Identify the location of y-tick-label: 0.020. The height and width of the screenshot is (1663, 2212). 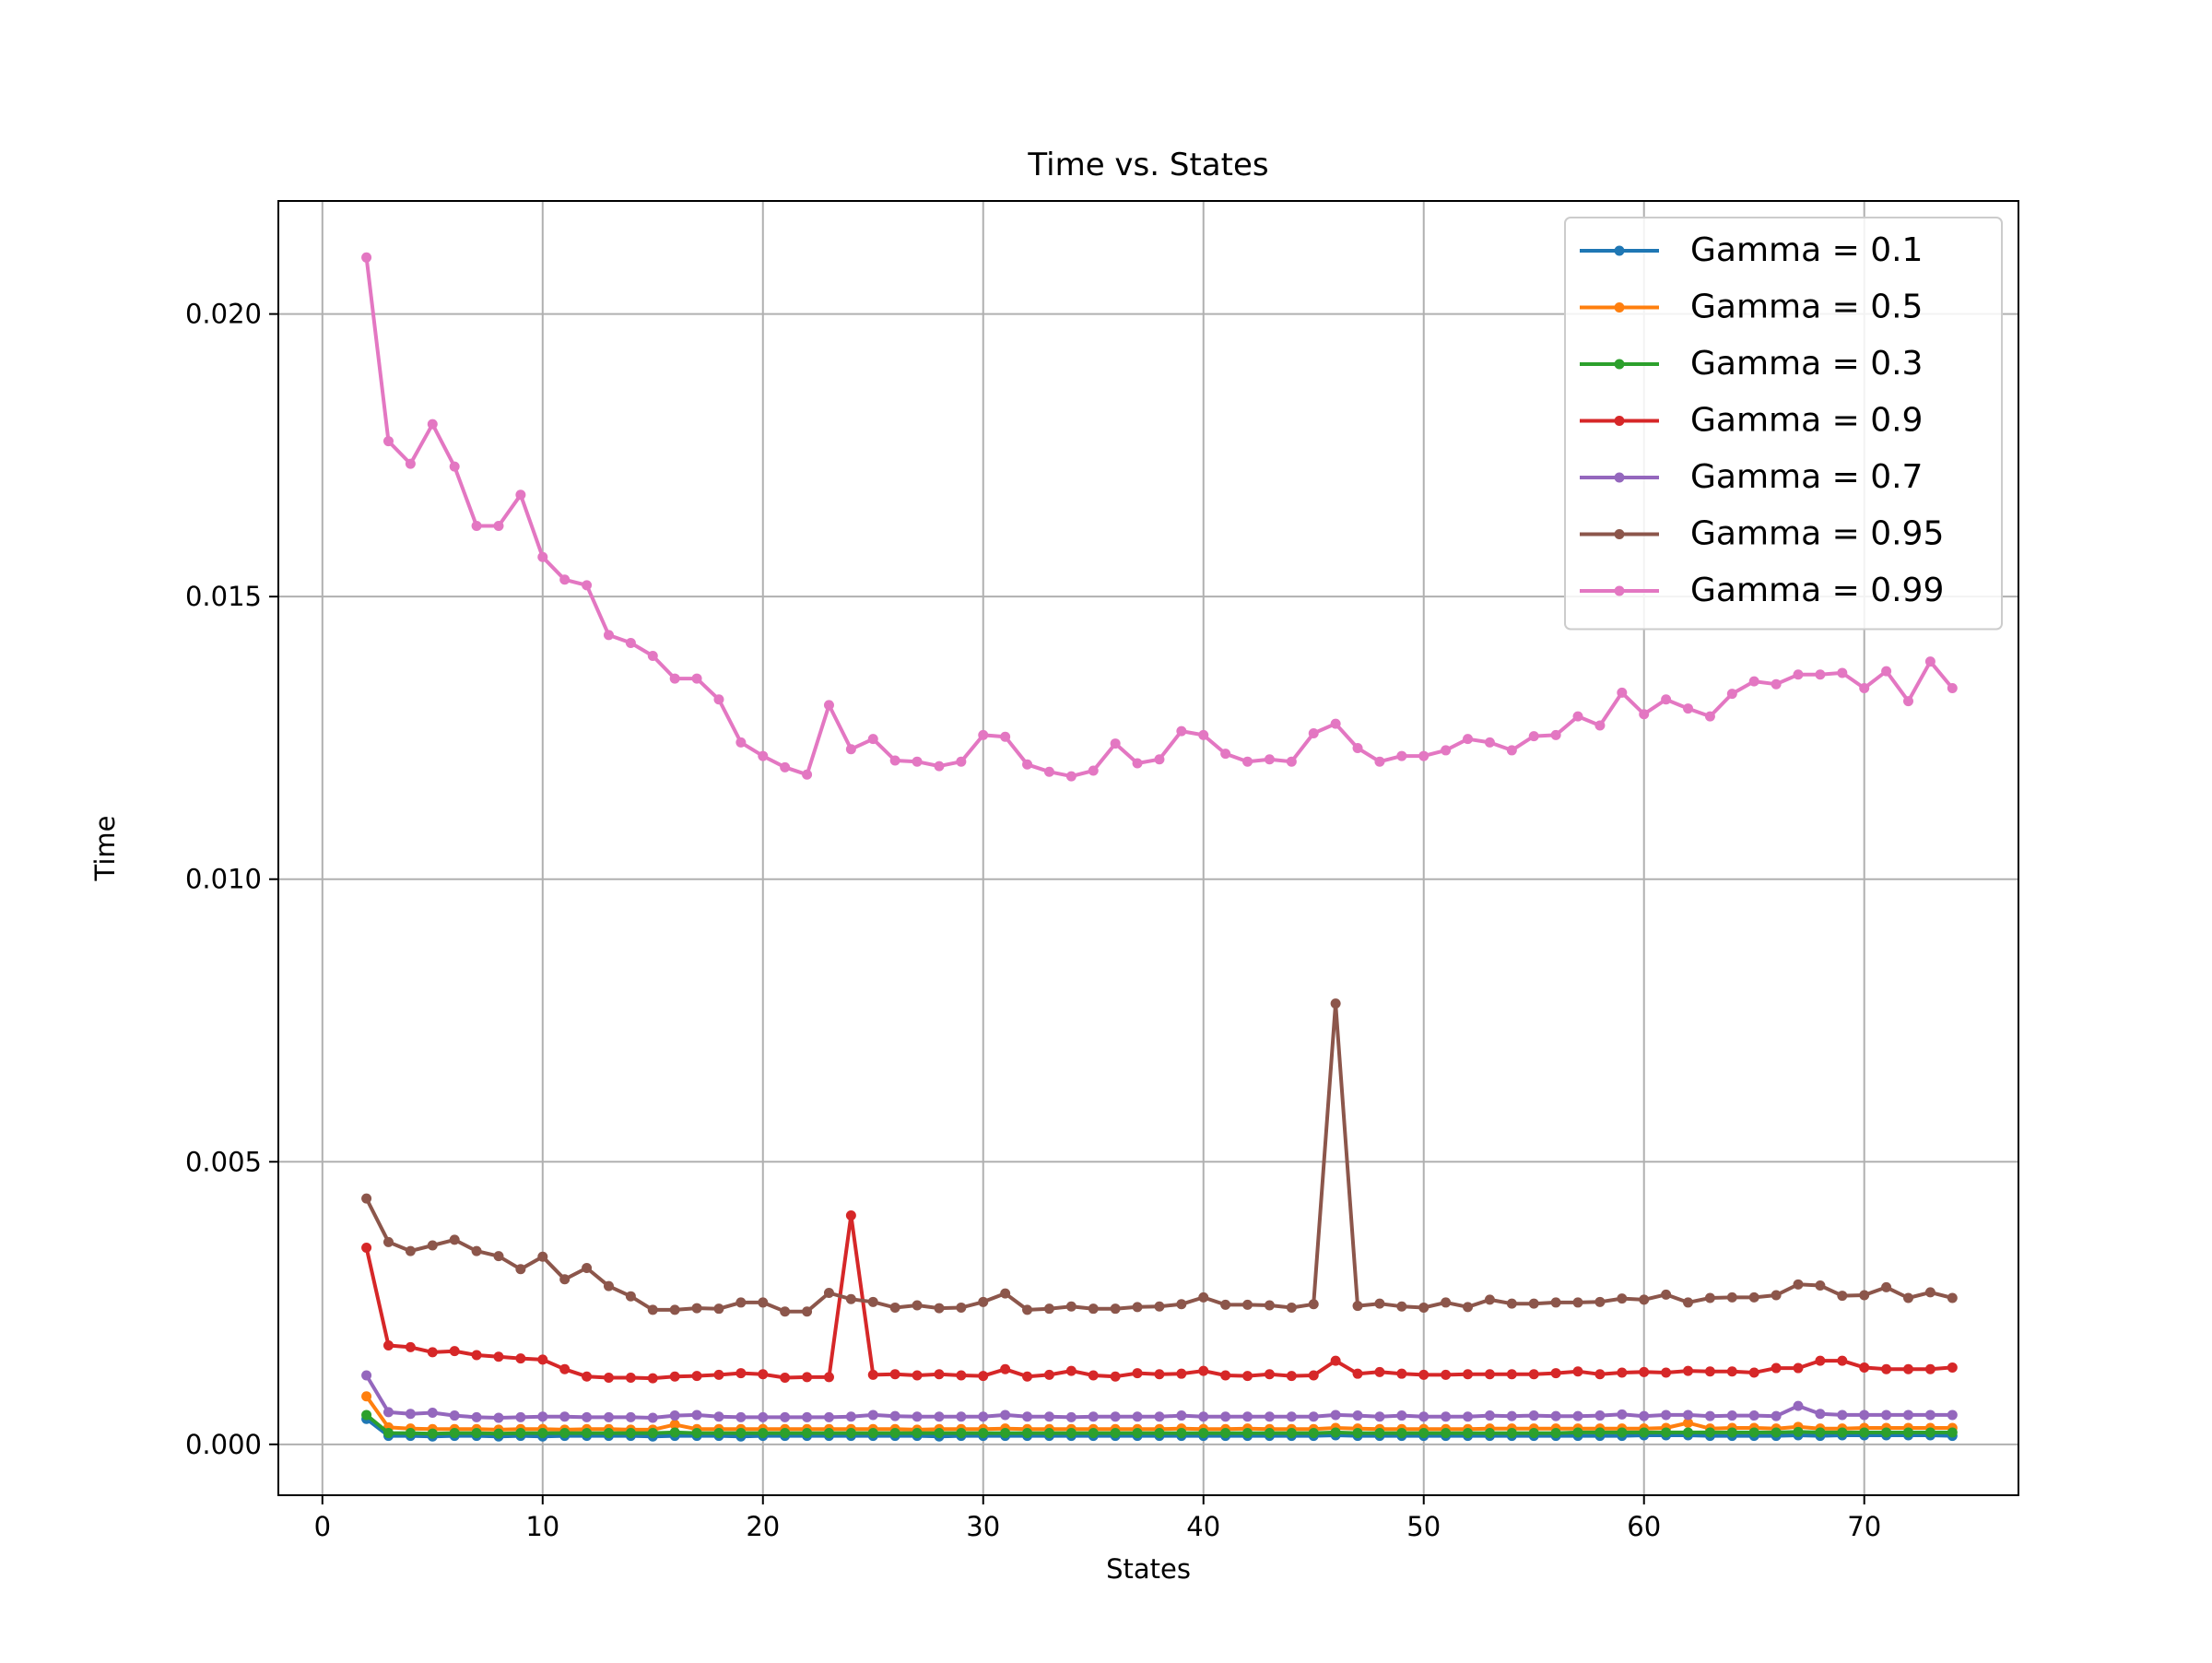
(223, 314).